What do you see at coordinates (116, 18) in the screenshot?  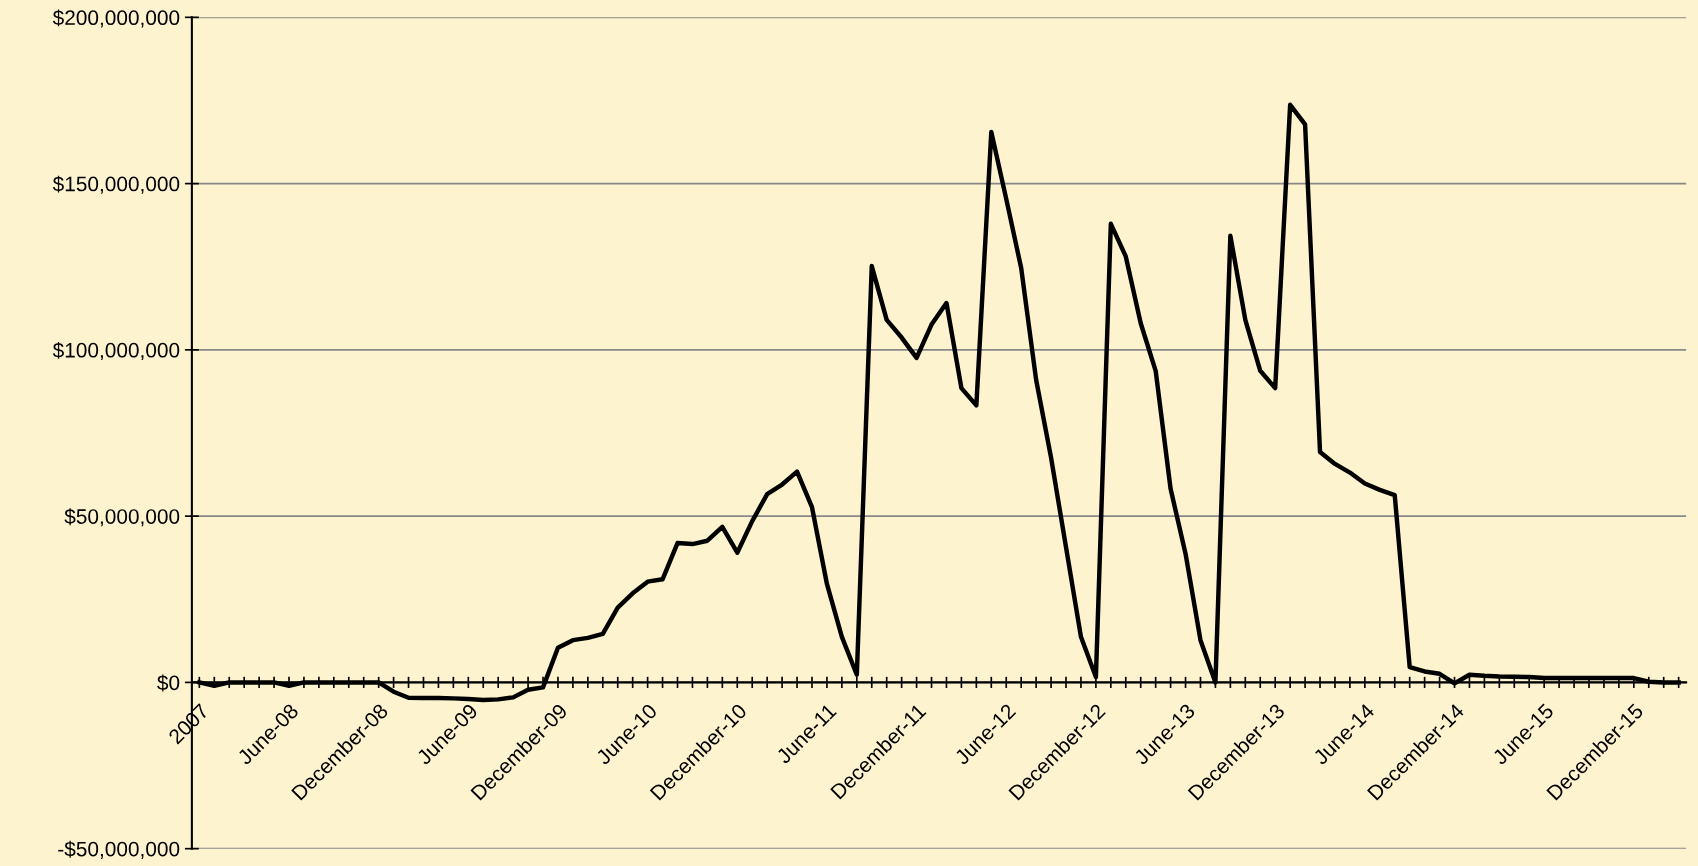 I see `y-tick-label: $200,000,000` at bounding box center [116, 18].